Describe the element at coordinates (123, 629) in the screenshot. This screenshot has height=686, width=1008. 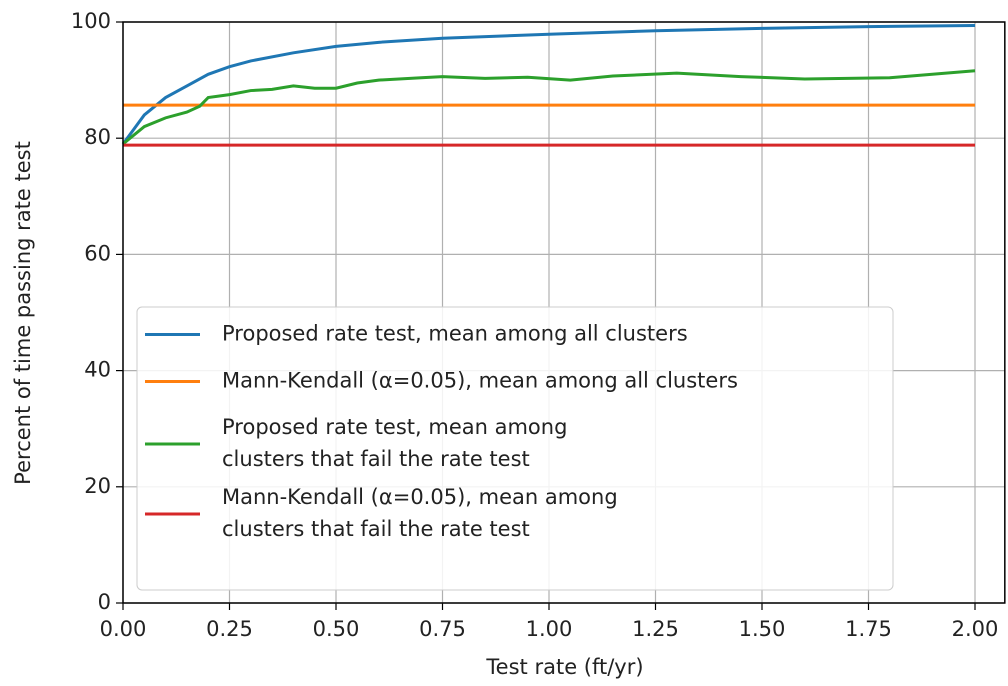
I see `x-tick-label: 0.00` at that location.